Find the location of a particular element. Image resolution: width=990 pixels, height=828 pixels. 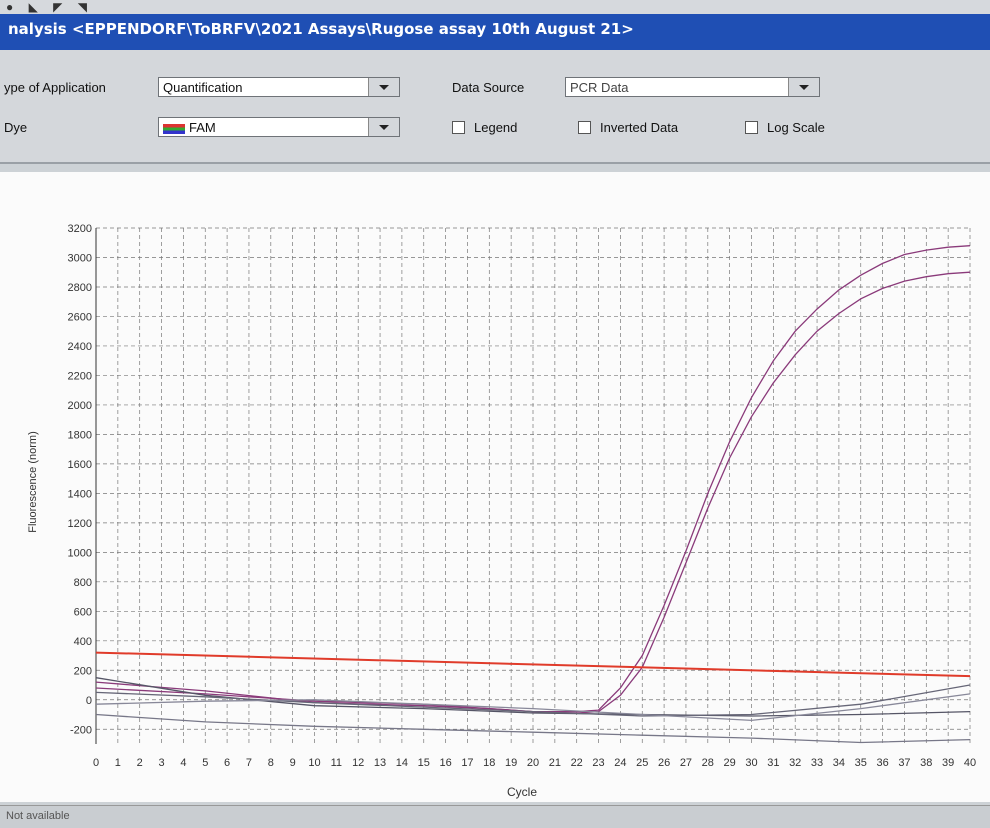

y-tick-label: 200 is located at coordinates (83, 671).